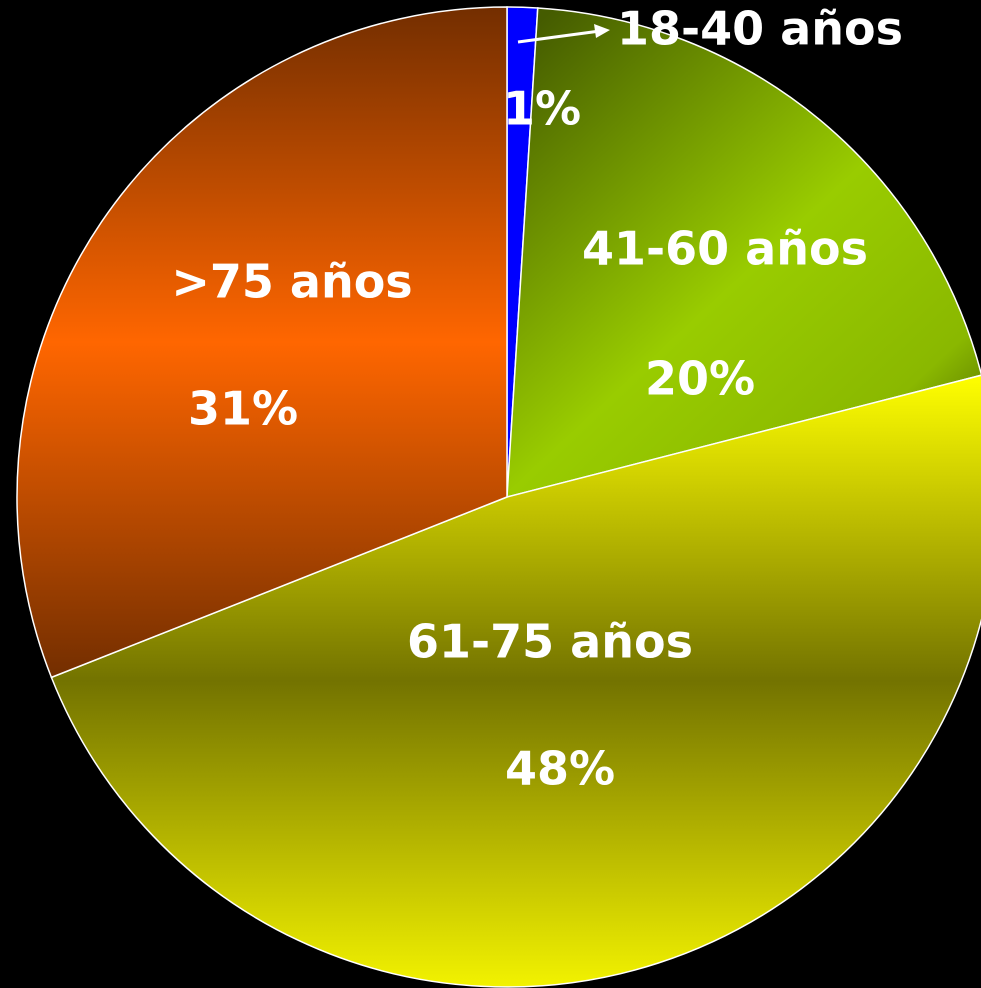  What do you see at coordinates (542, 109) in the screenshot?
I see `value-label: 1%` at bounding box center [542, 109].